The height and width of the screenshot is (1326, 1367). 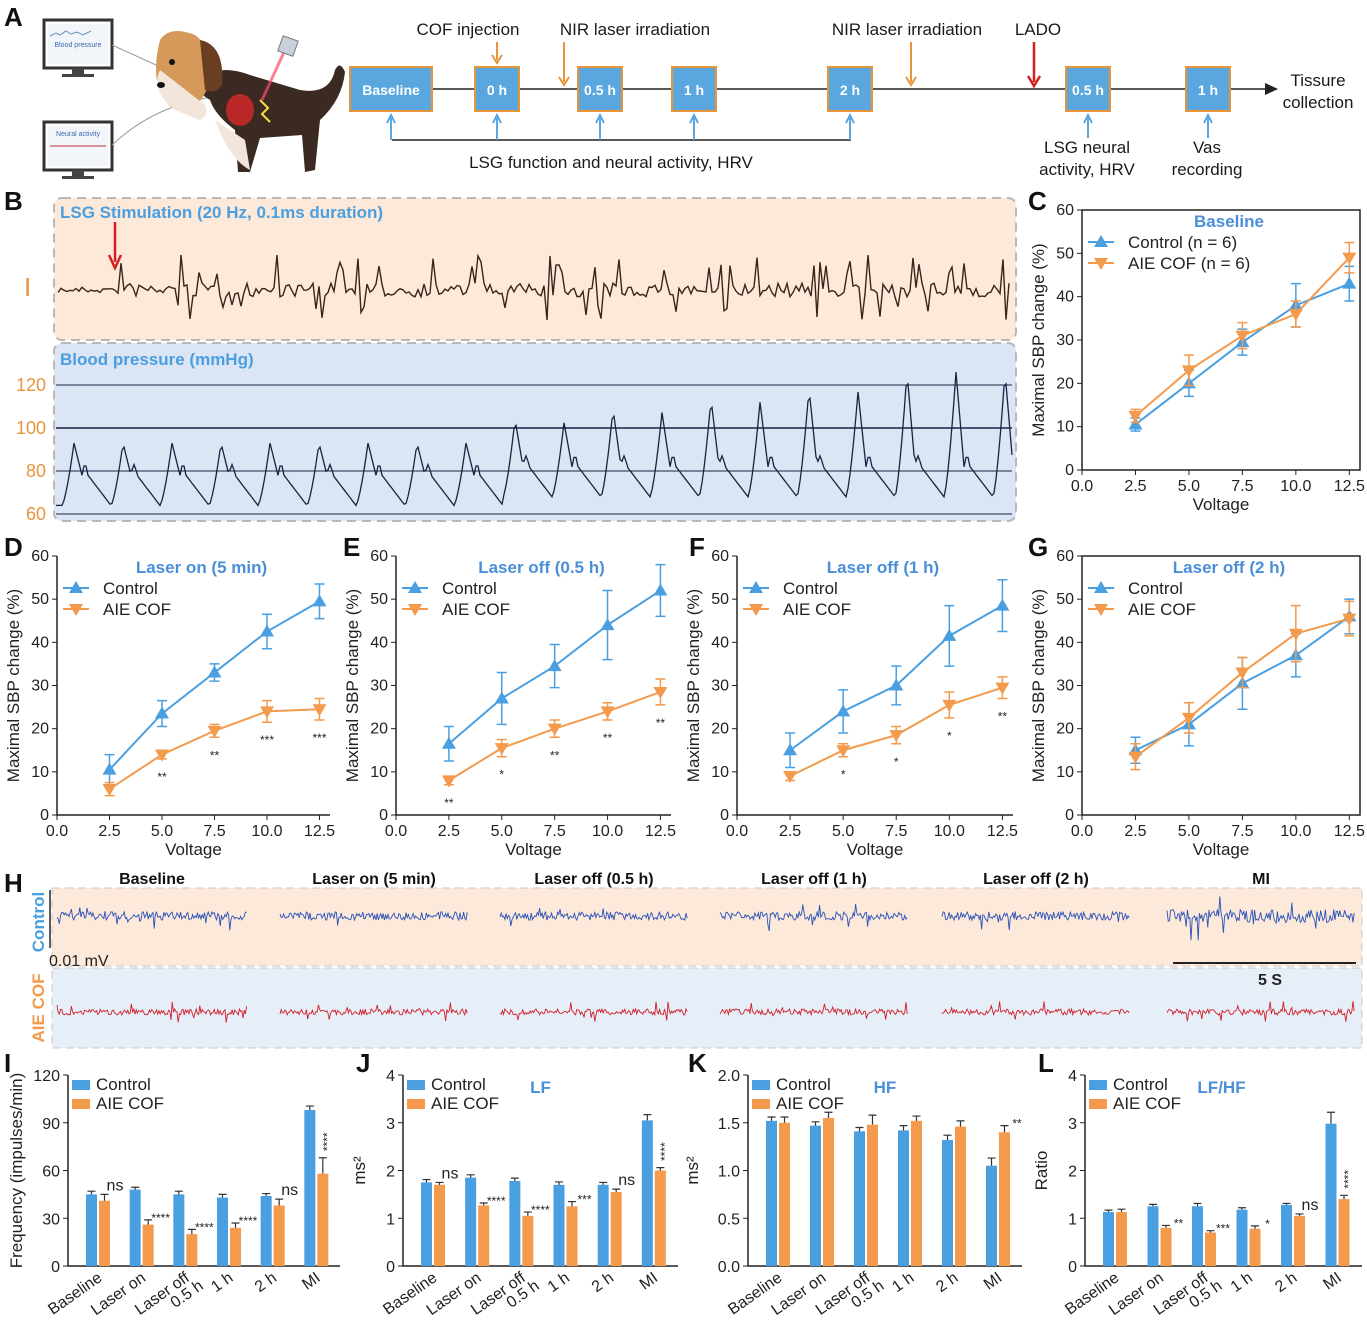 I want to click on chart-l-bar-control, so click(x=1197, y=1236).